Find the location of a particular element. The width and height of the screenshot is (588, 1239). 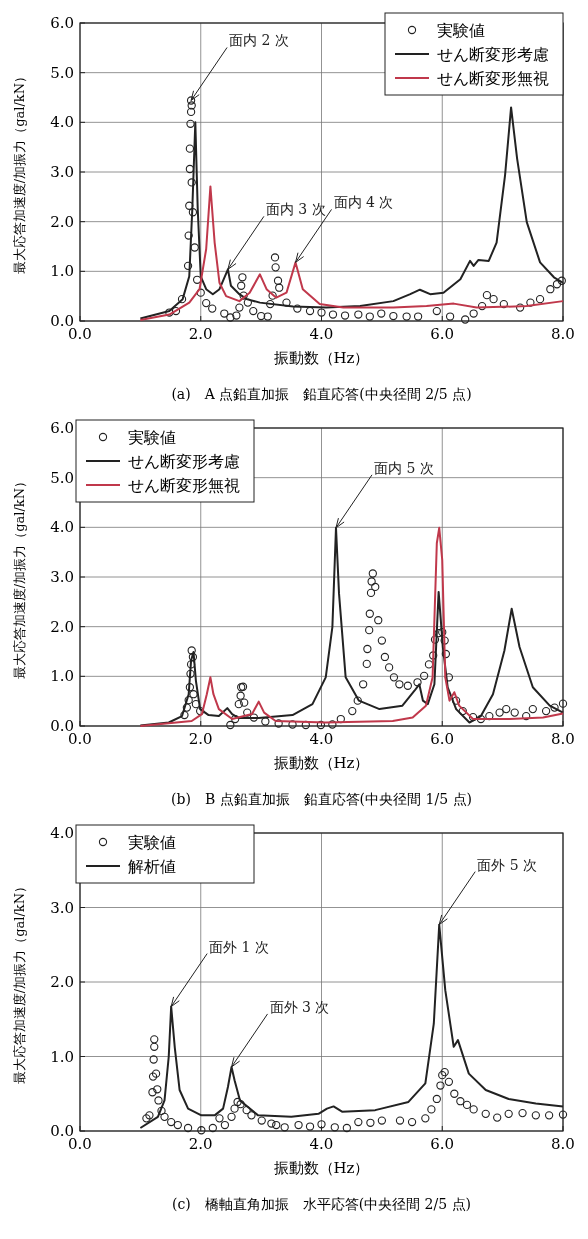

annotation: 面内 4 次 is located at coordinates (363, 202).